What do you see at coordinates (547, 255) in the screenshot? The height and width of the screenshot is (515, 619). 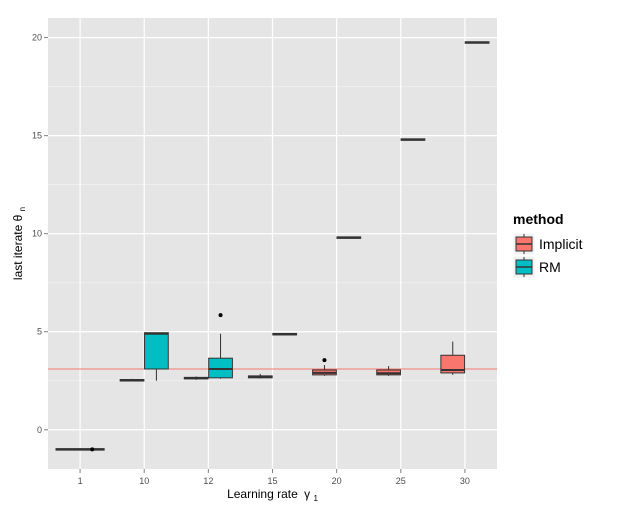 I see `legend-items: Implicit RM` at bounding box center [547, 255].